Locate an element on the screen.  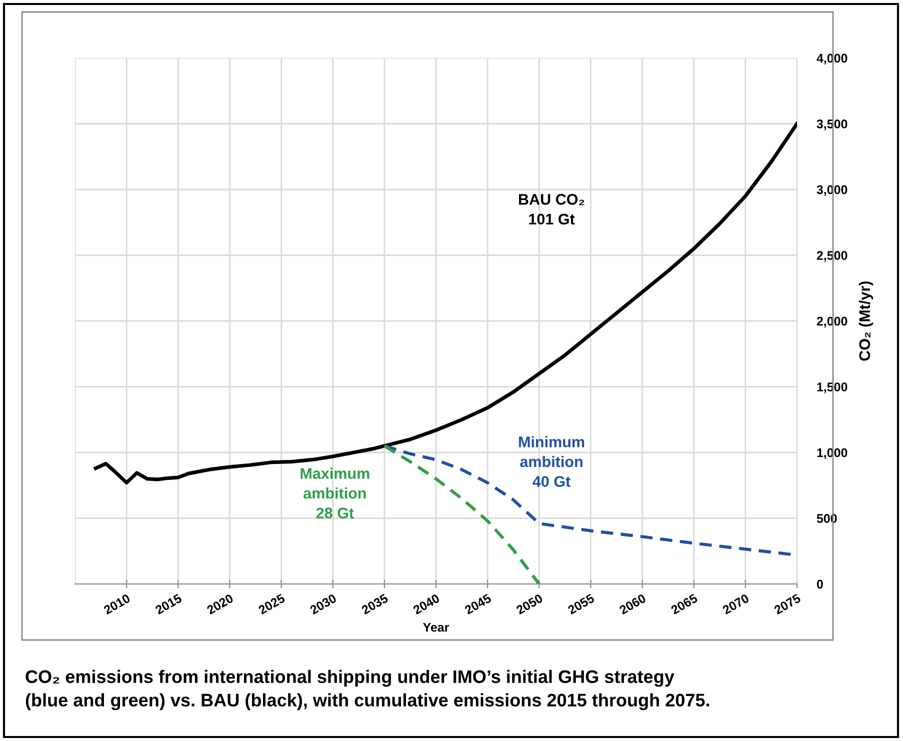
series-label: Minimum ambition 40 Gt is located at coordinates (551, 461).